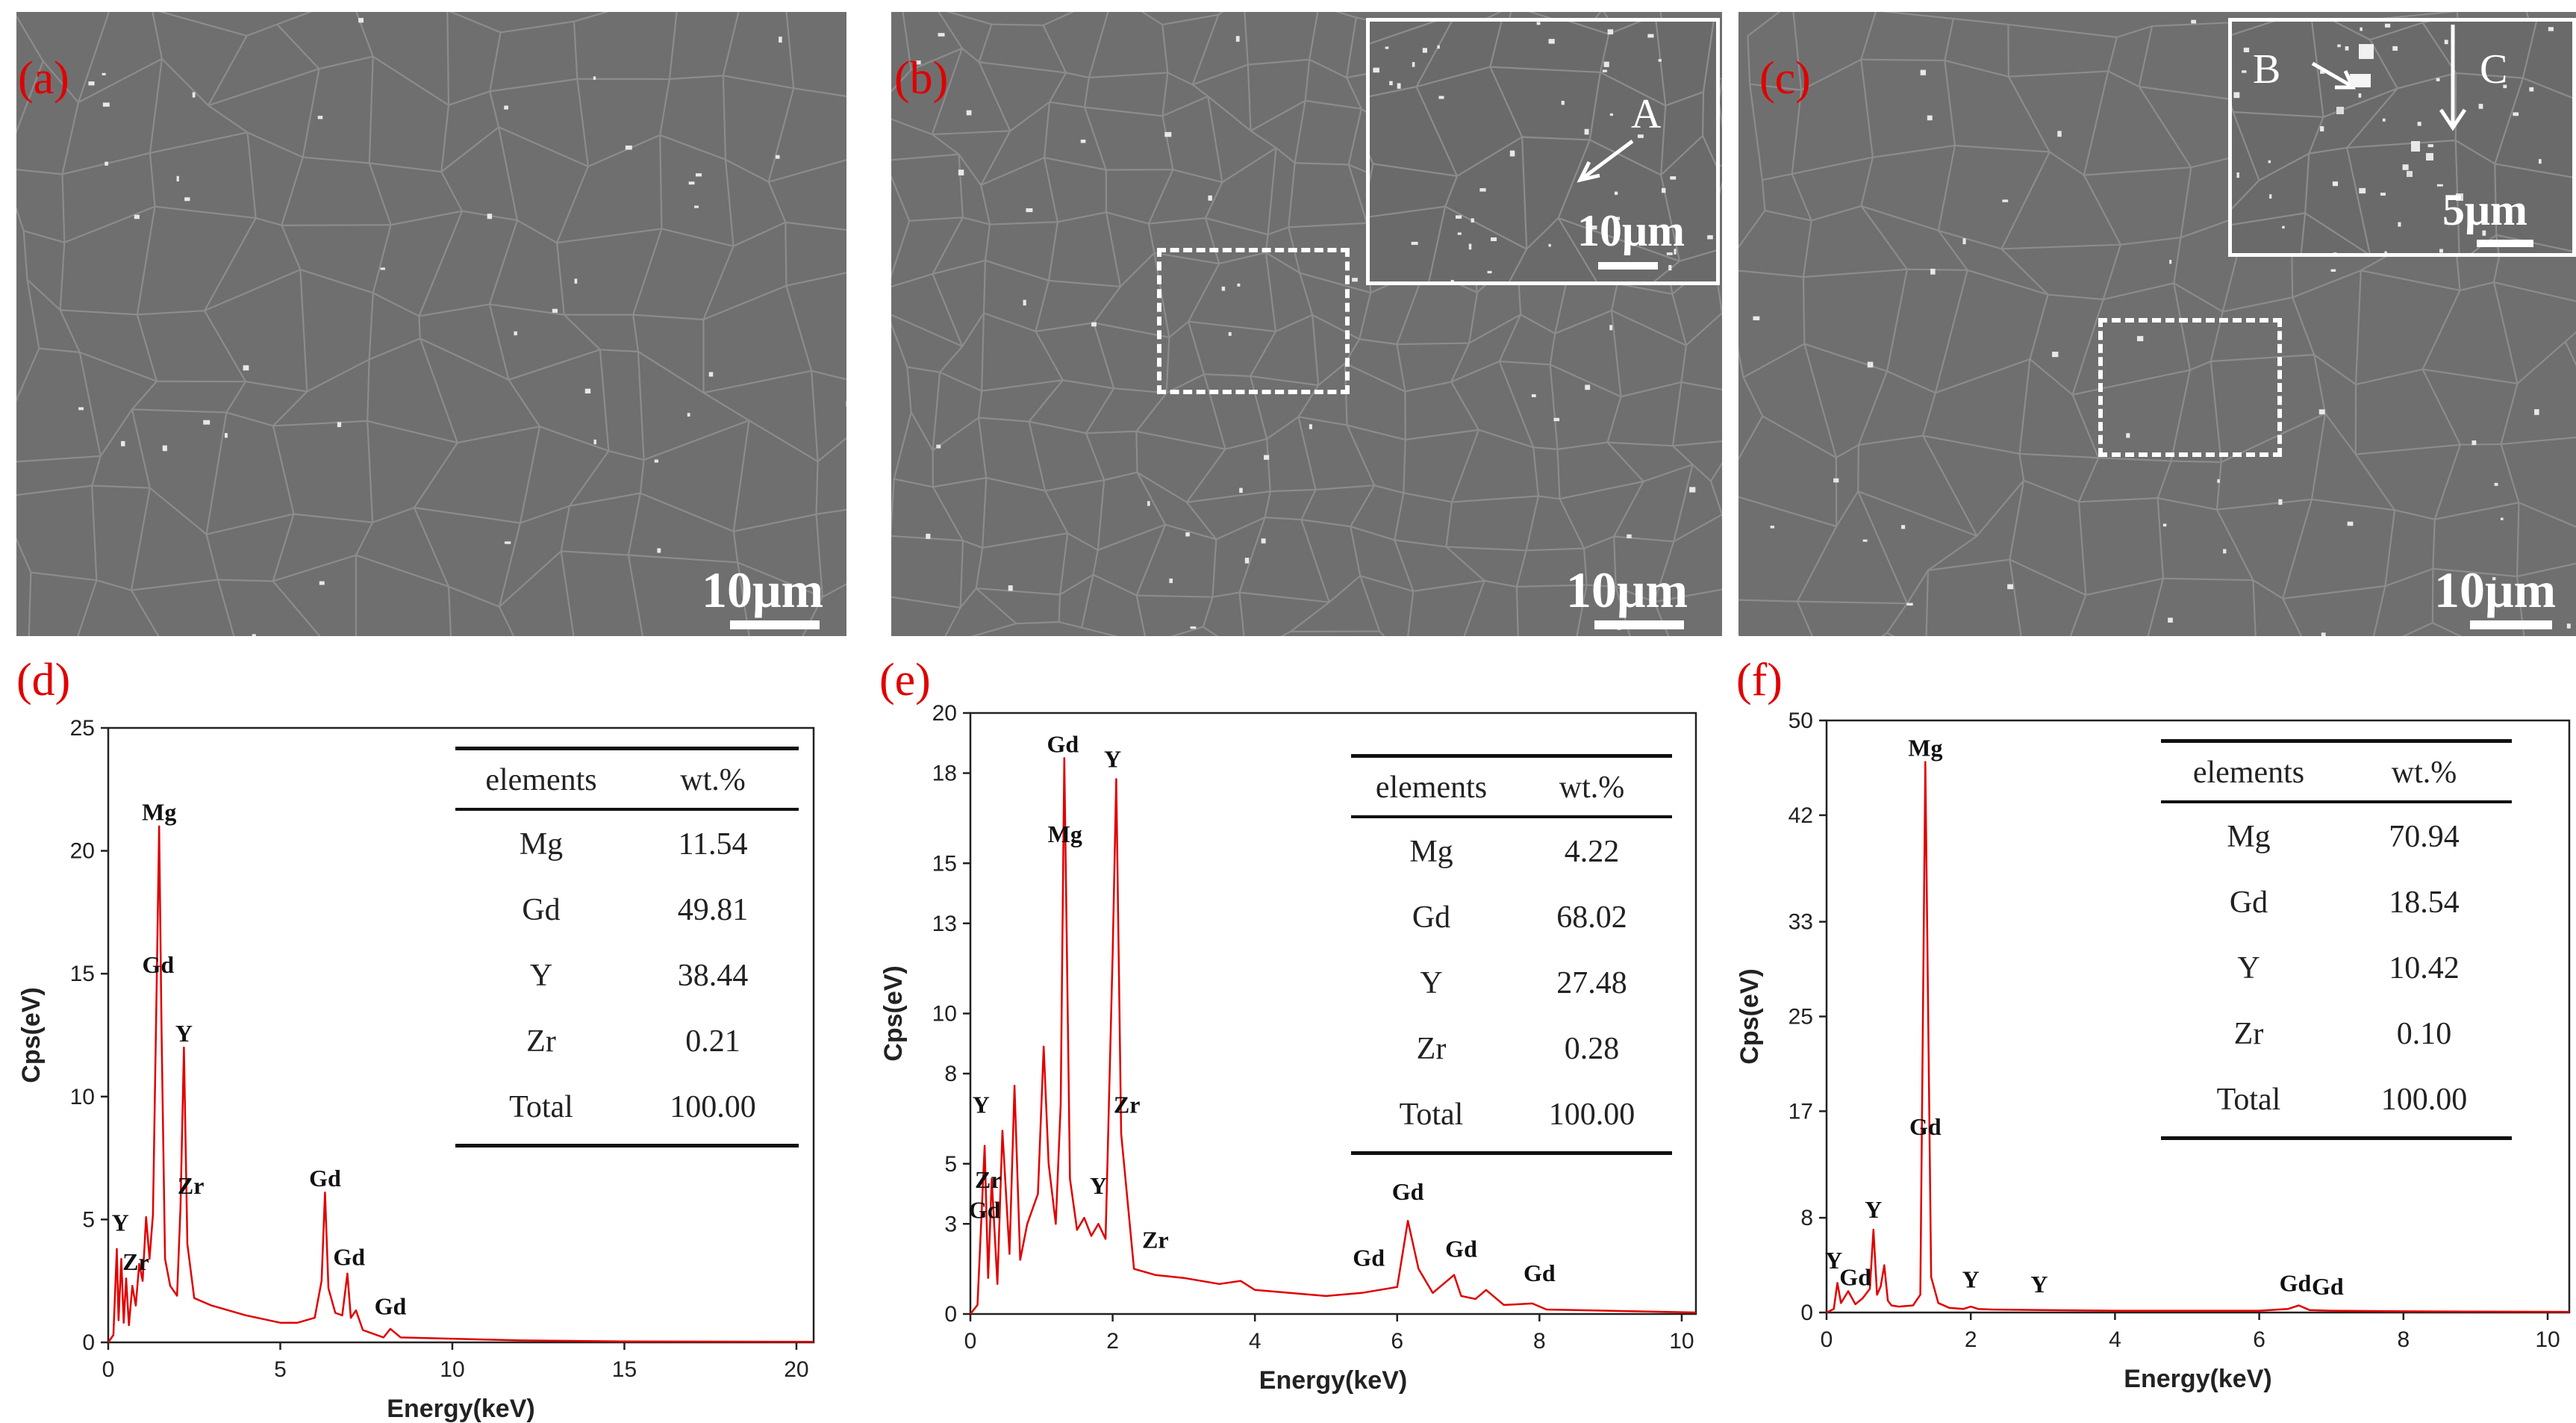 This screenshot has height=1423, width=2576. I want to click on plot-frame, so click(461, 1035).